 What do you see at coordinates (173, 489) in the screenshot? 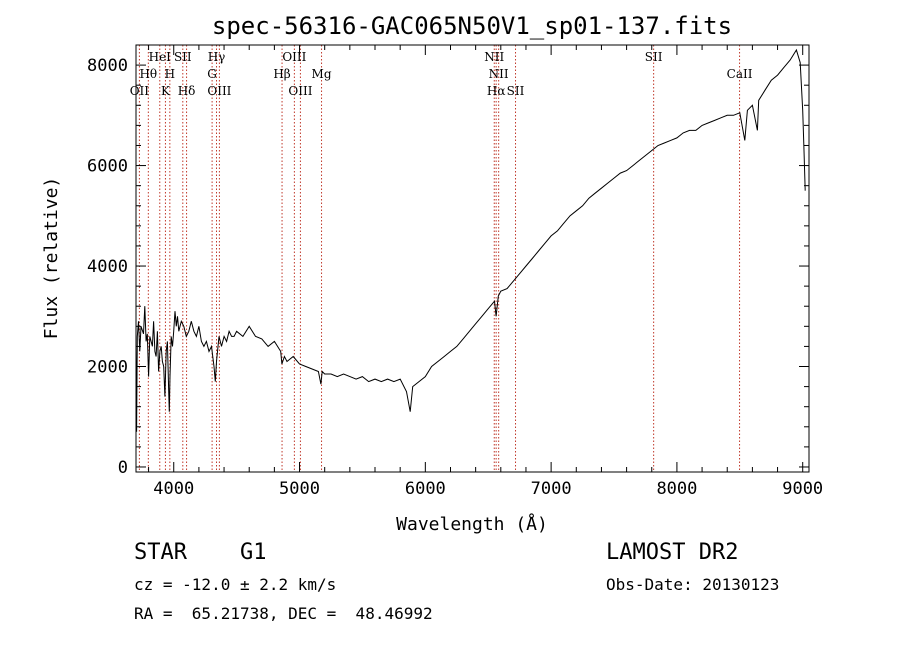
I see `x-tick-label: 4000` at bounding box center [173, 489].